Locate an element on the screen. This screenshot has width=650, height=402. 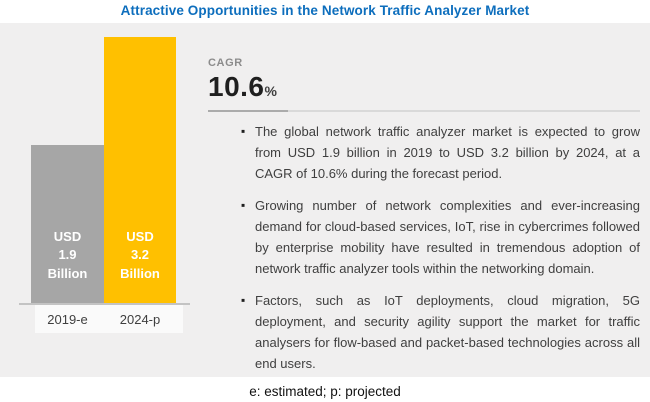
bar-2019: USD 1.9 Billion is located at coordinates (67, 224).